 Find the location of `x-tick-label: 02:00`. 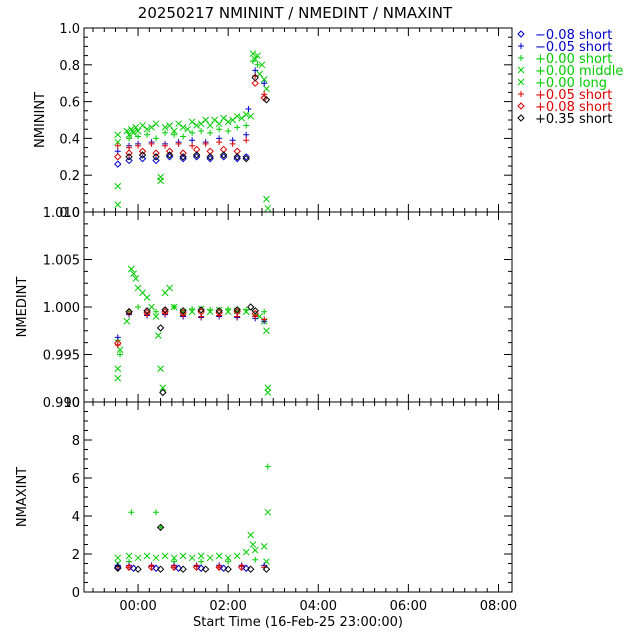

x-tick-label: 02:00 is located at coordinates (227, 606).